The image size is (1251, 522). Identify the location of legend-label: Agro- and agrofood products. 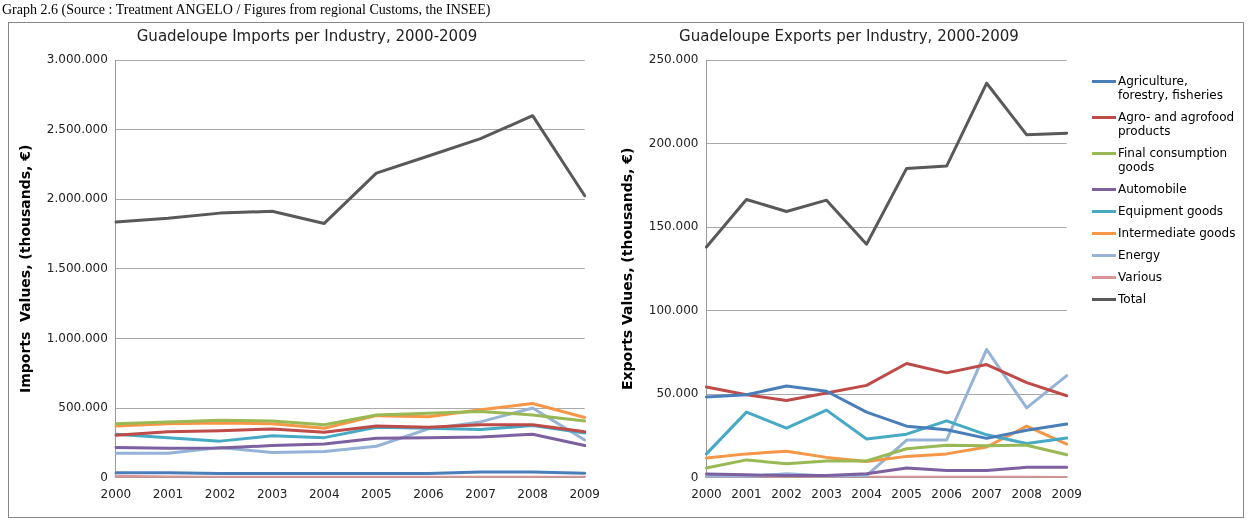
(1177, 124).